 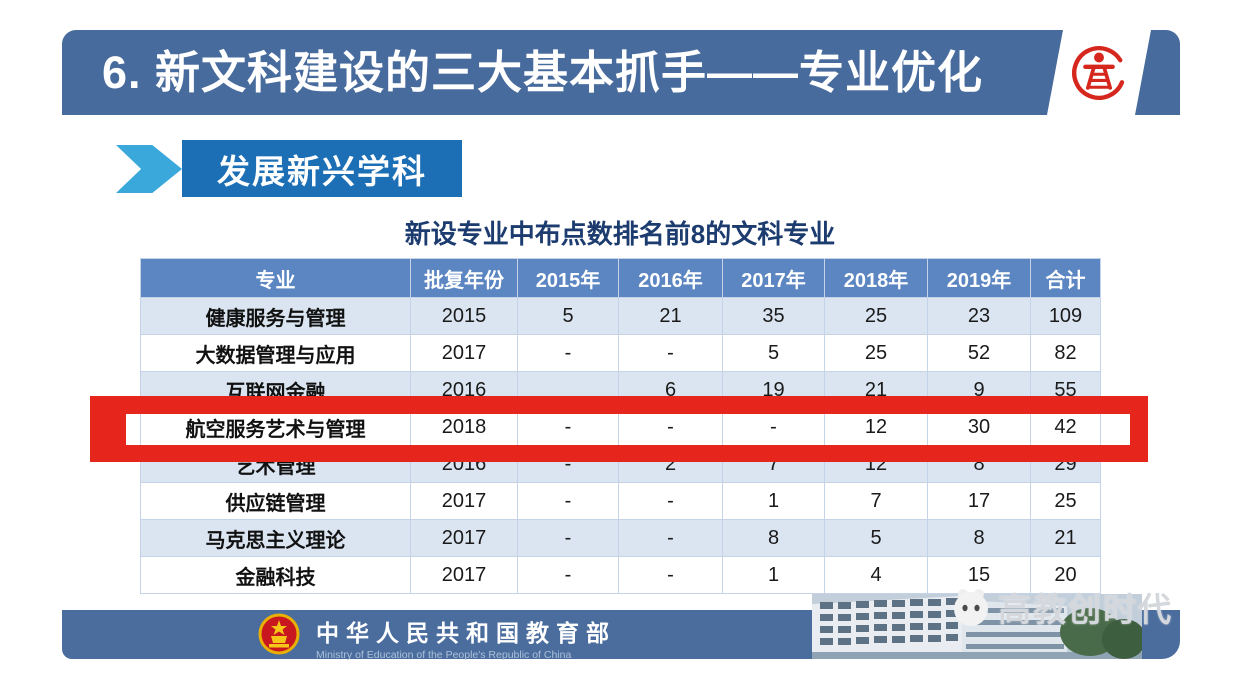 What do you see at coordinates (876, 501) in the screenshot?
I see `value-cell: 7` at bounding box center [876, 501].